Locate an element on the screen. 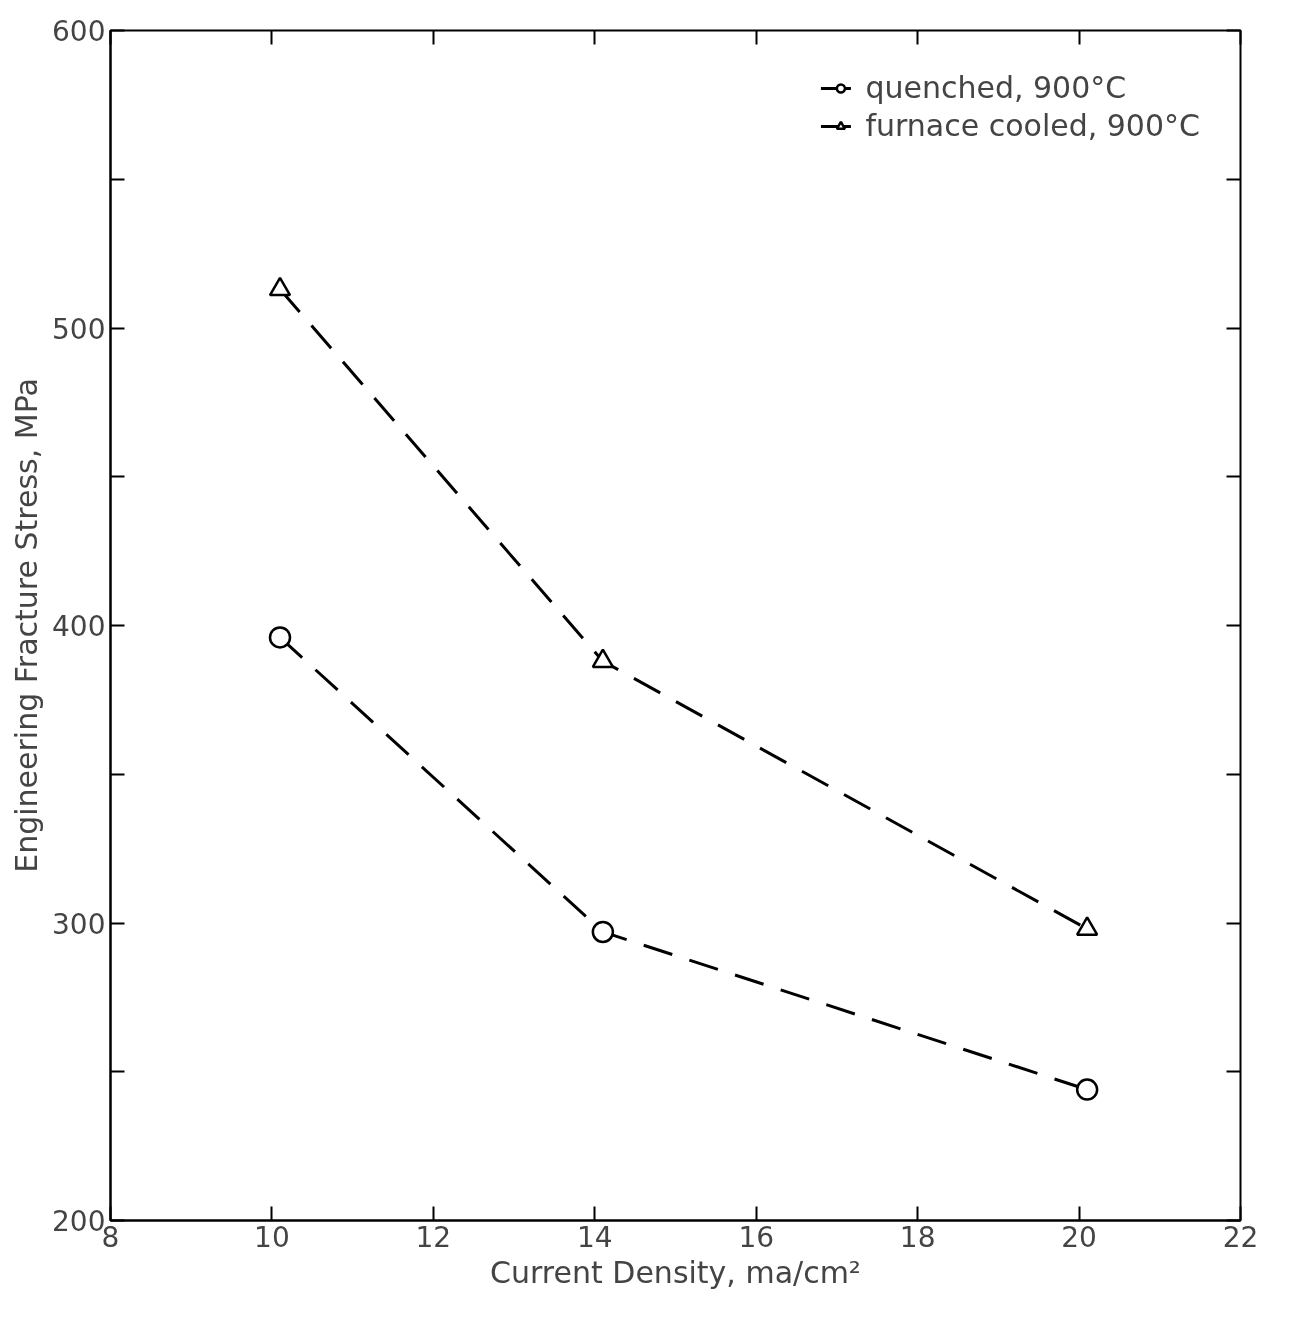  x-tick-label: 18 is located at coordinates (917, 1237).